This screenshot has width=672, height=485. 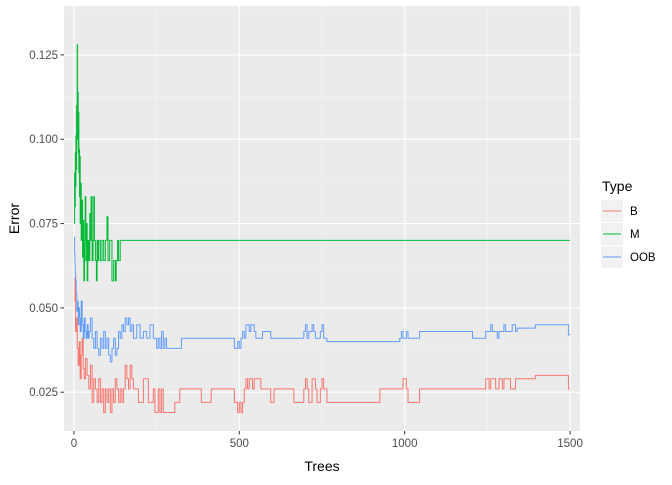 What do you see at coordinates (634, 212) in the screenshot?
I see `legend-label: B` at bounding box center [634, 212].